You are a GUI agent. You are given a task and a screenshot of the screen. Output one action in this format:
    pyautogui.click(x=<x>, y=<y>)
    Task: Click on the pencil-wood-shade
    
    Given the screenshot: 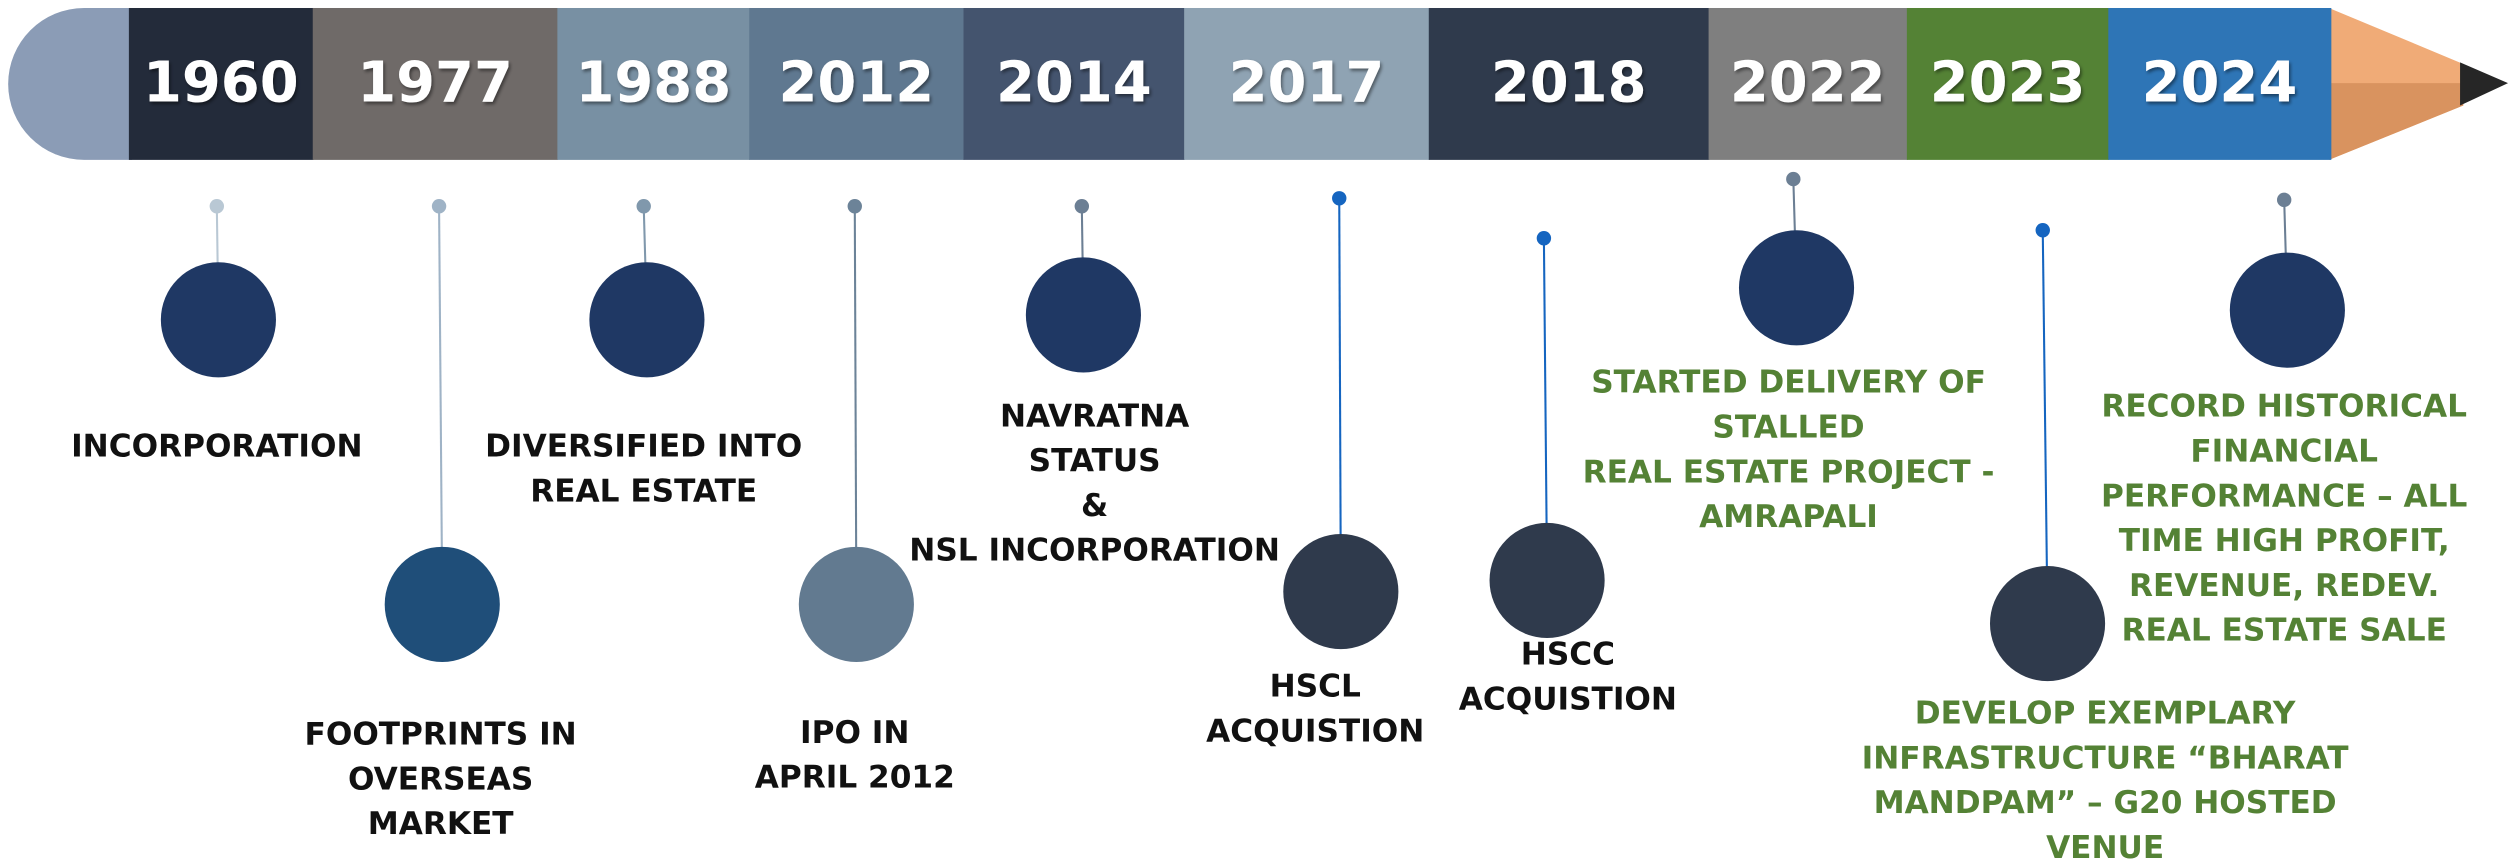 What is the action you would take?
    pyautogui.click(x=2396, y=121)
    